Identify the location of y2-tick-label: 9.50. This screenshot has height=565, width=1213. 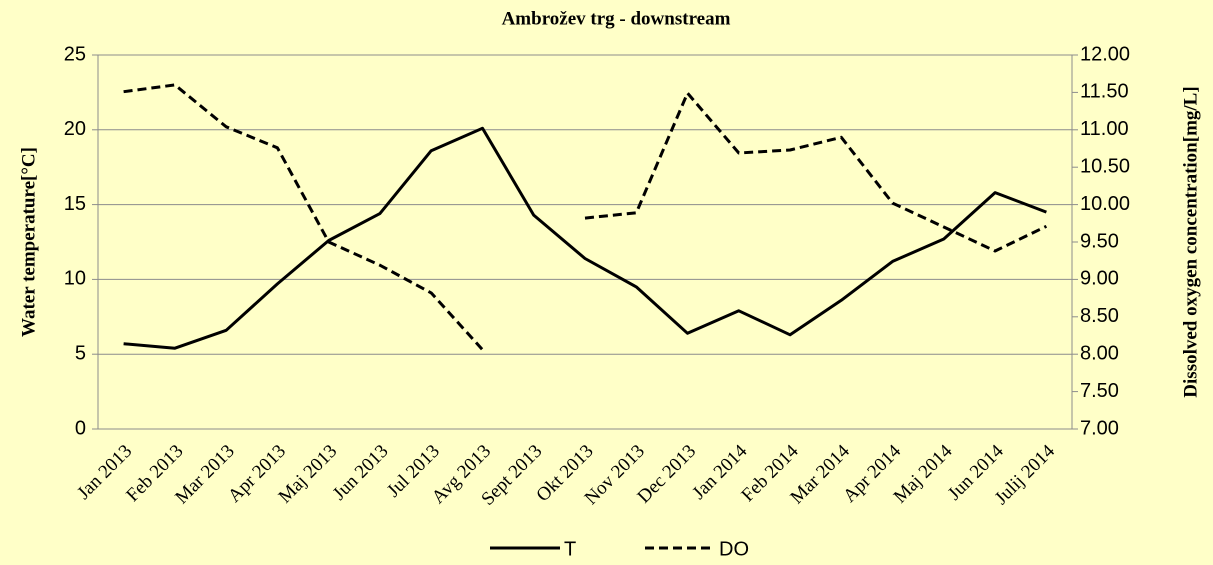
(1099, 241).